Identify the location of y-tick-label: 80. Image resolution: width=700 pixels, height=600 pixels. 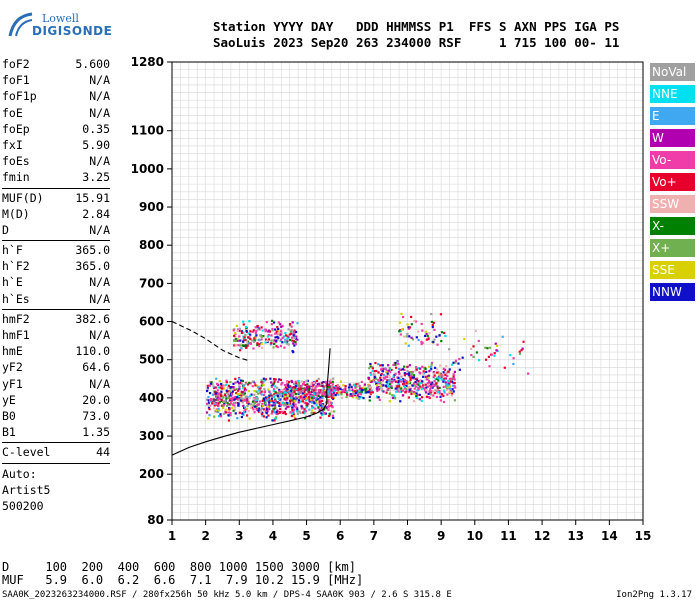
(155, 520).